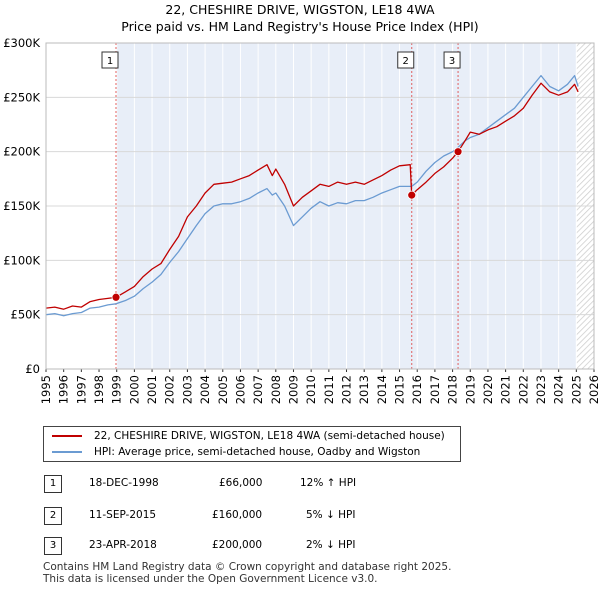 This screenshot has height=590, width=600. I want to click on legend-hpi-swatch, so click(67, 452).